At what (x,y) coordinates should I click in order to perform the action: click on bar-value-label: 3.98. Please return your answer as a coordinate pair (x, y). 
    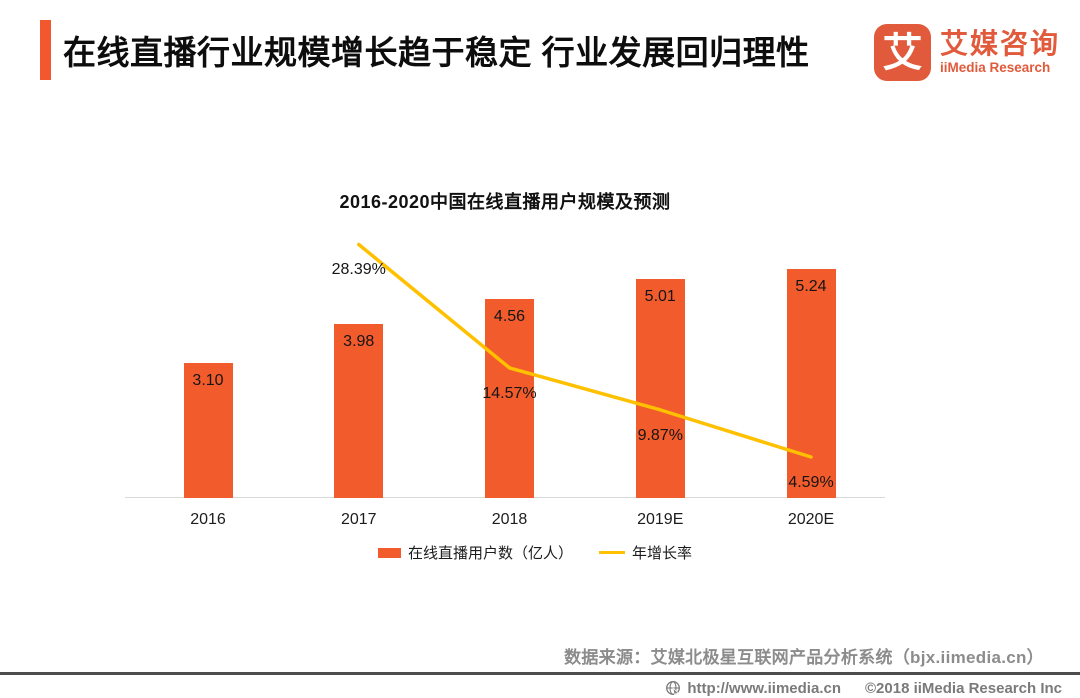
    Looking at the image, I should click on (359, 342).